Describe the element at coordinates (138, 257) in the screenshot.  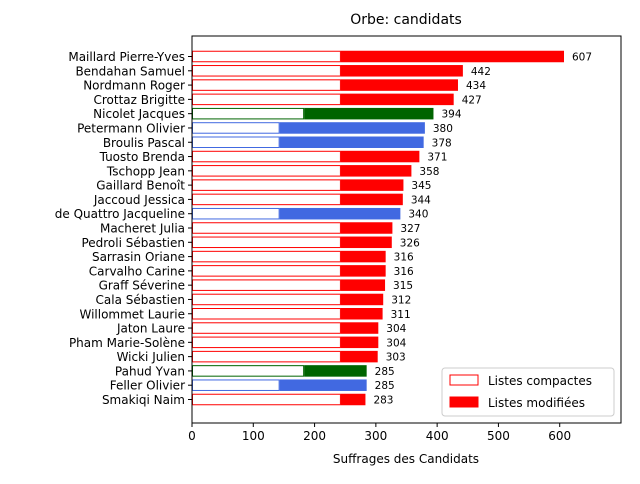
I see `y-tick-label: Sarrasin Oriane` at that location.